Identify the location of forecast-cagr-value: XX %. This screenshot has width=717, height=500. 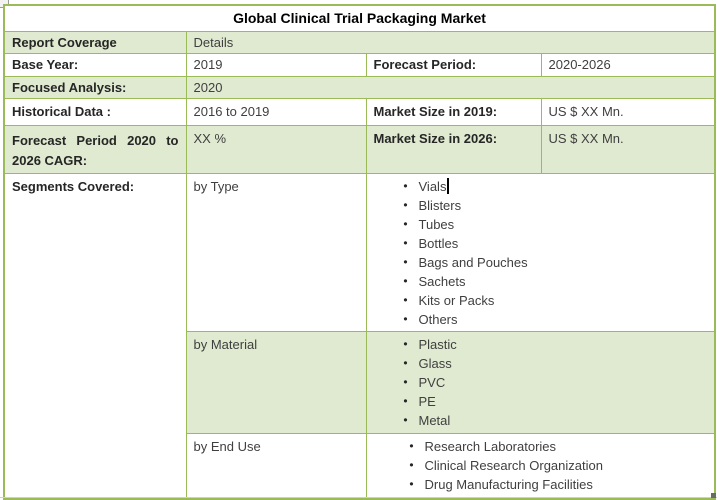
(276, 149).